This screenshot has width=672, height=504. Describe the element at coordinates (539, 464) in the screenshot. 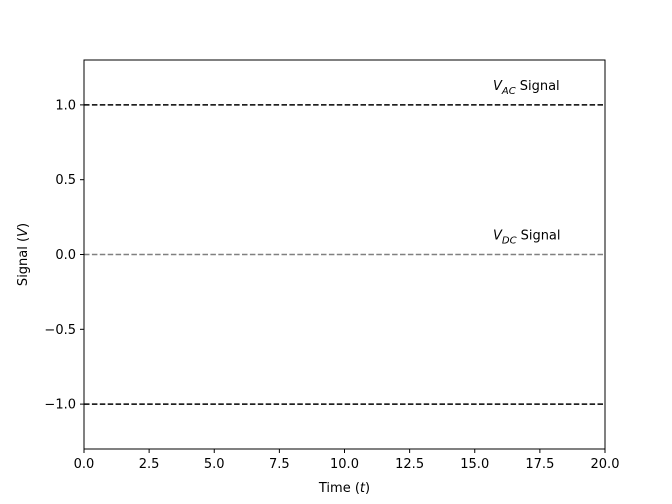

I see `x-tick-label: 17.5` at that location.